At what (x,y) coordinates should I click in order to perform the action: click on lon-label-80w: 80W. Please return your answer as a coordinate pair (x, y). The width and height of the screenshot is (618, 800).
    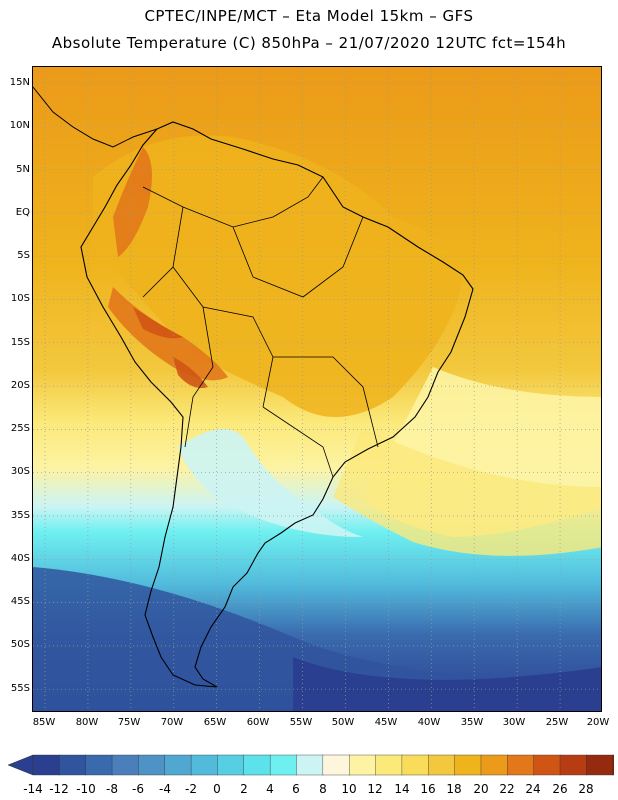
    Looking at the image, I should click on (87, 722).